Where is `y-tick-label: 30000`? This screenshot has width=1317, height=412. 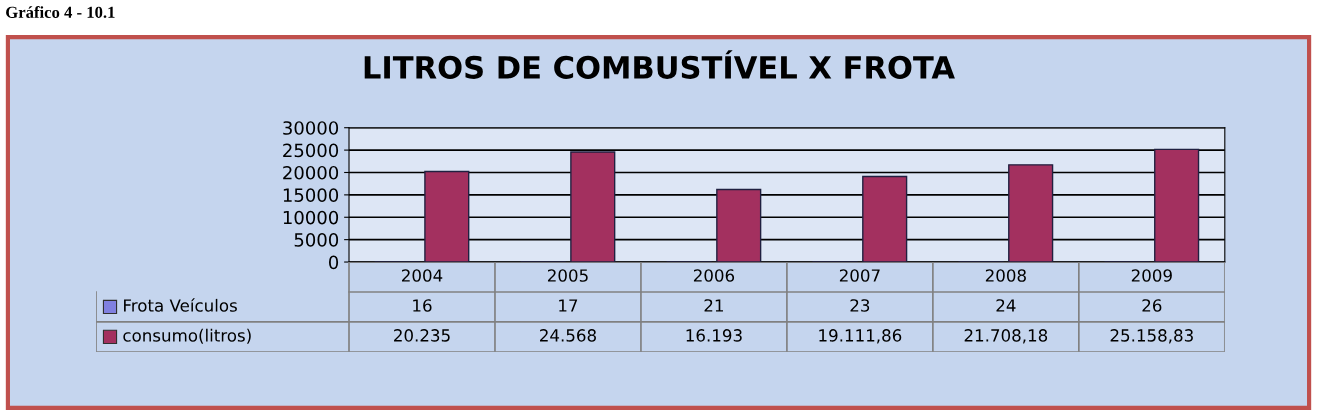
y-tick-label: 30000 is located at coordinates (311, 128).